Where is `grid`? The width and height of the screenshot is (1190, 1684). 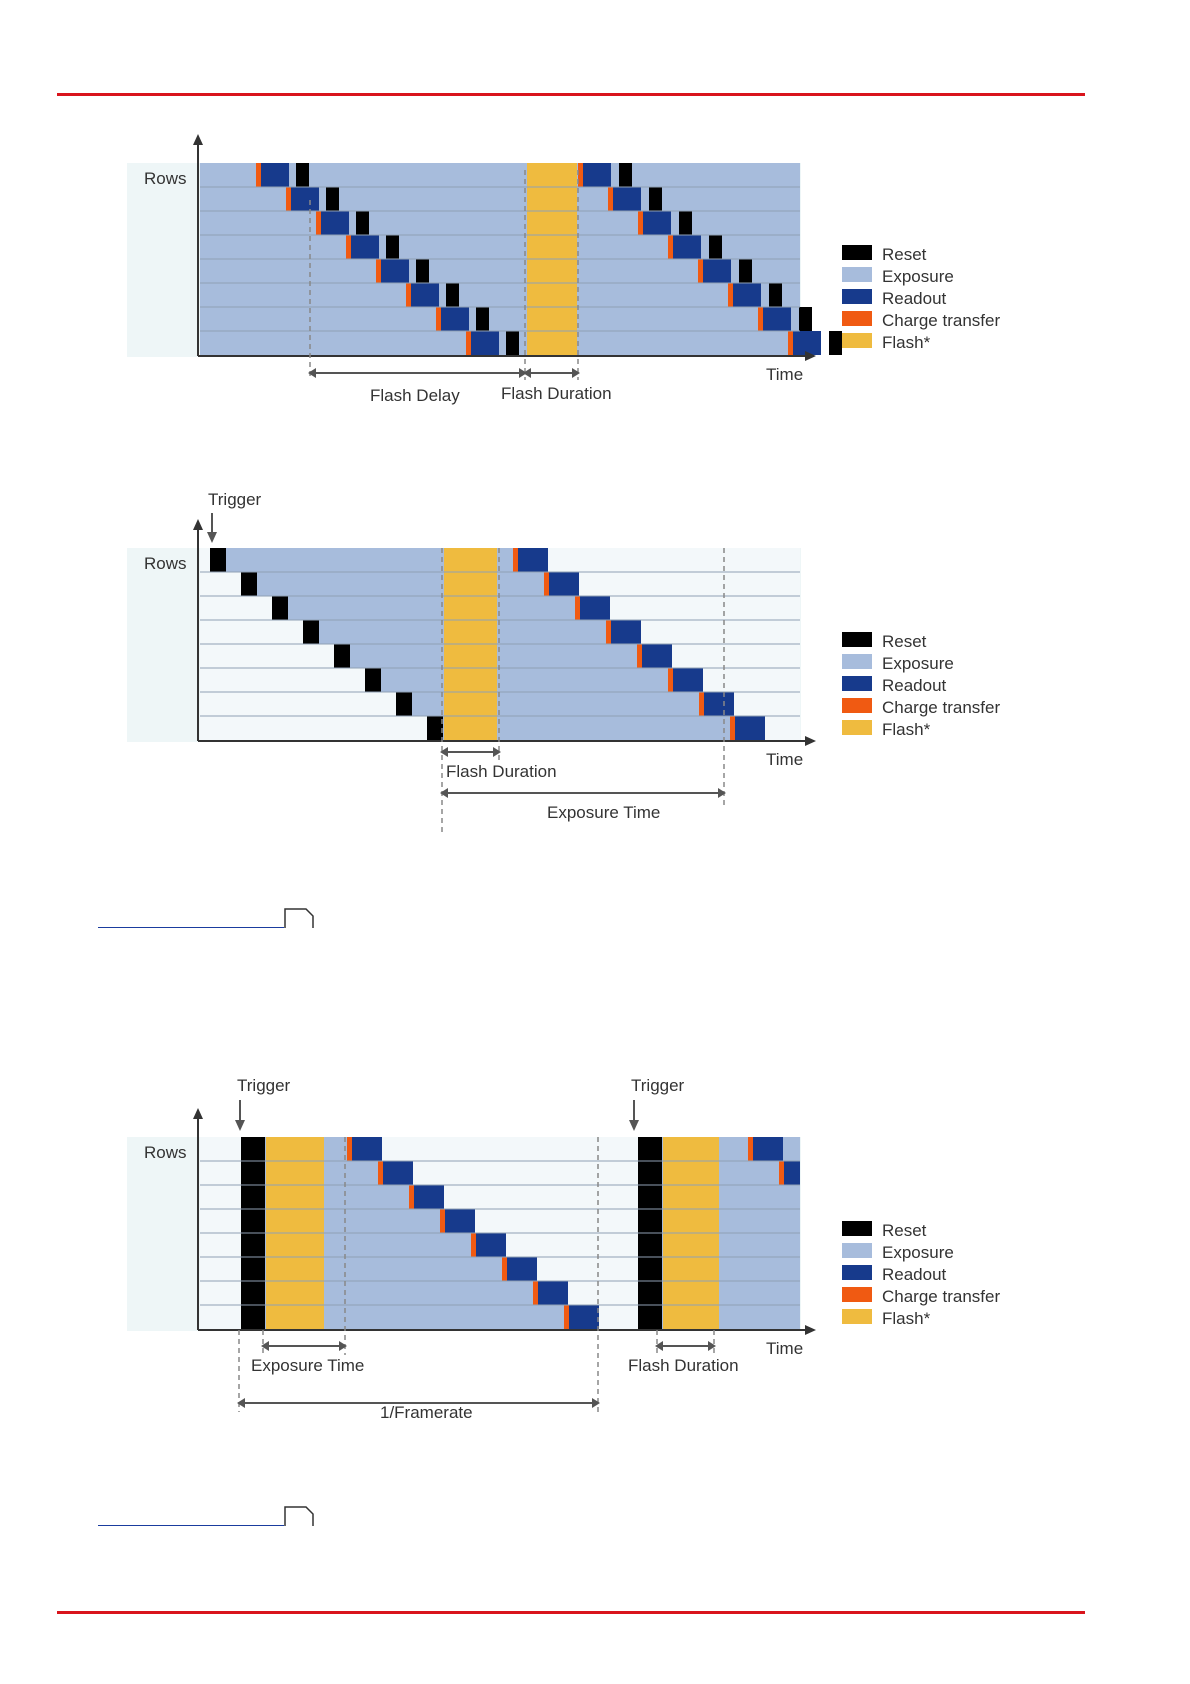
grid is located at coordinates (500, 644).